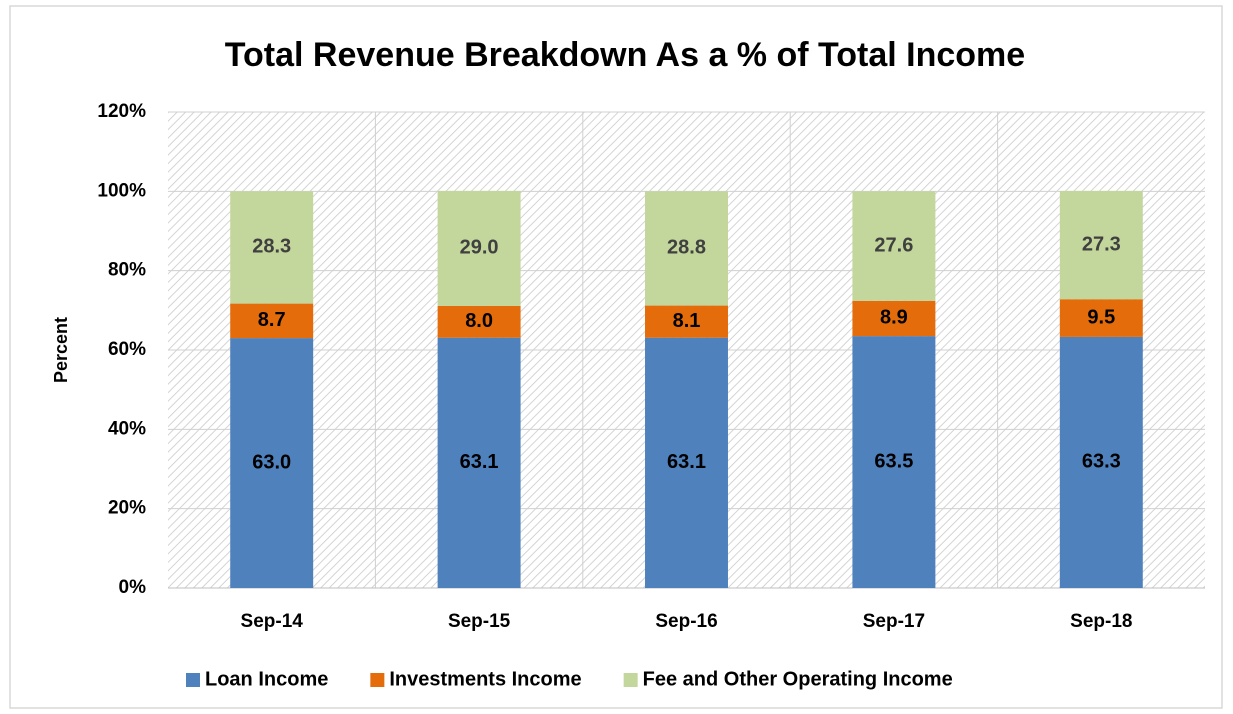 The width and height of the screenshot is (1233, 714). I want to click on data-label: 27.6, so click(893, 245).